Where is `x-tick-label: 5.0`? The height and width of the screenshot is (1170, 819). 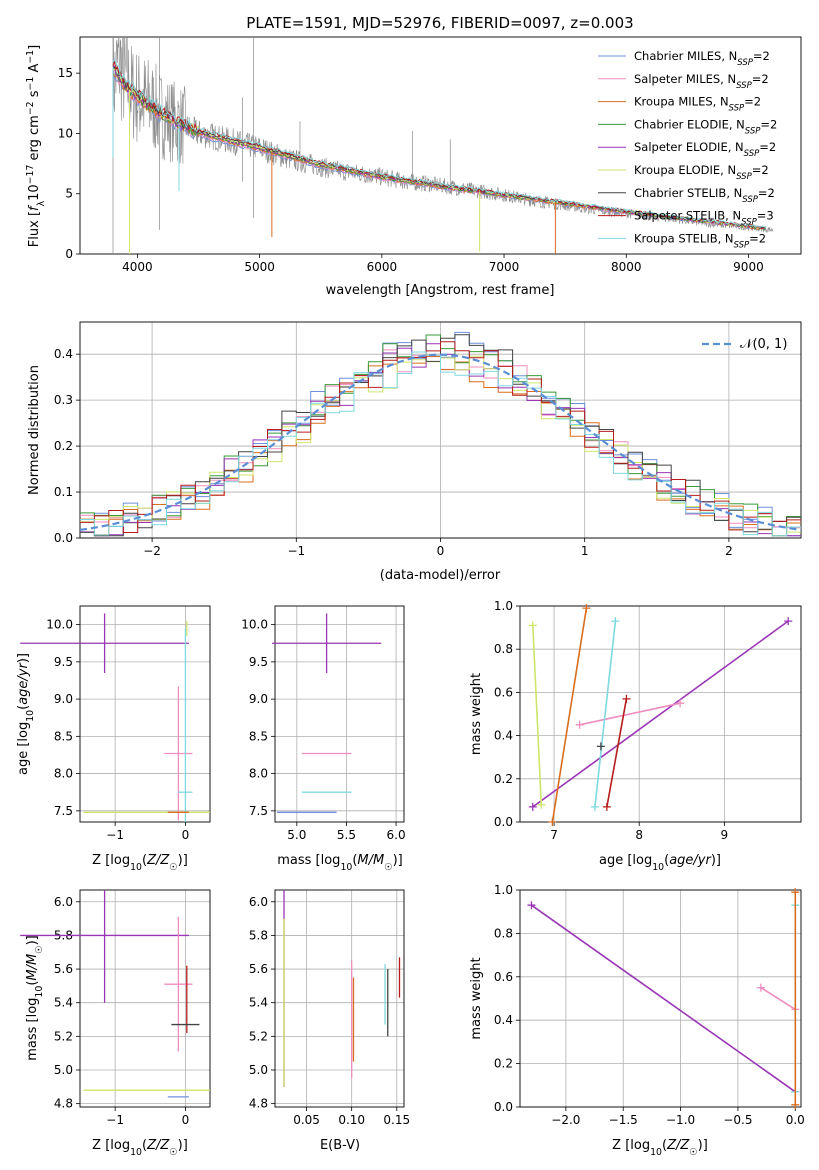 x-tick-label: 5.0 is located at coordinates (296, 835).